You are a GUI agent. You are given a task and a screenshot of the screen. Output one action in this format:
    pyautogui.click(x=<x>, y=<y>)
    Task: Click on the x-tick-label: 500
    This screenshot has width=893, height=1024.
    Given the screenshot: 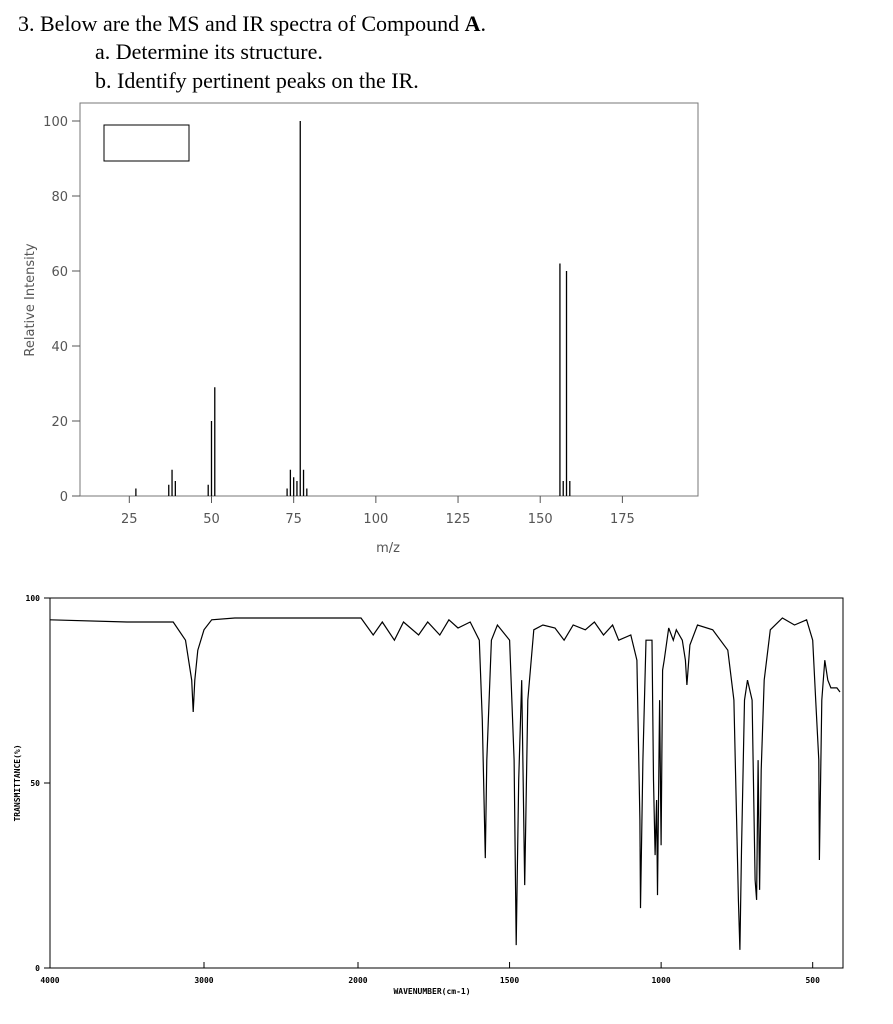 What is the action you would take?
    pyautogui.click(x=812, y=980)
    